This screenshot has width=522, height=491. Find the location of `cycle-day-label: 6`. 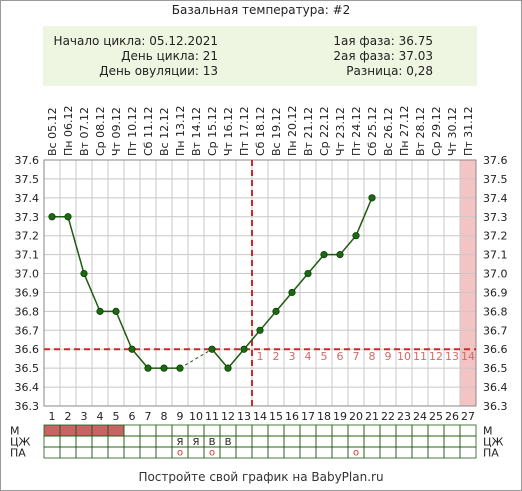

cycle-day-label: 6 is located at coordinates (132, 416).